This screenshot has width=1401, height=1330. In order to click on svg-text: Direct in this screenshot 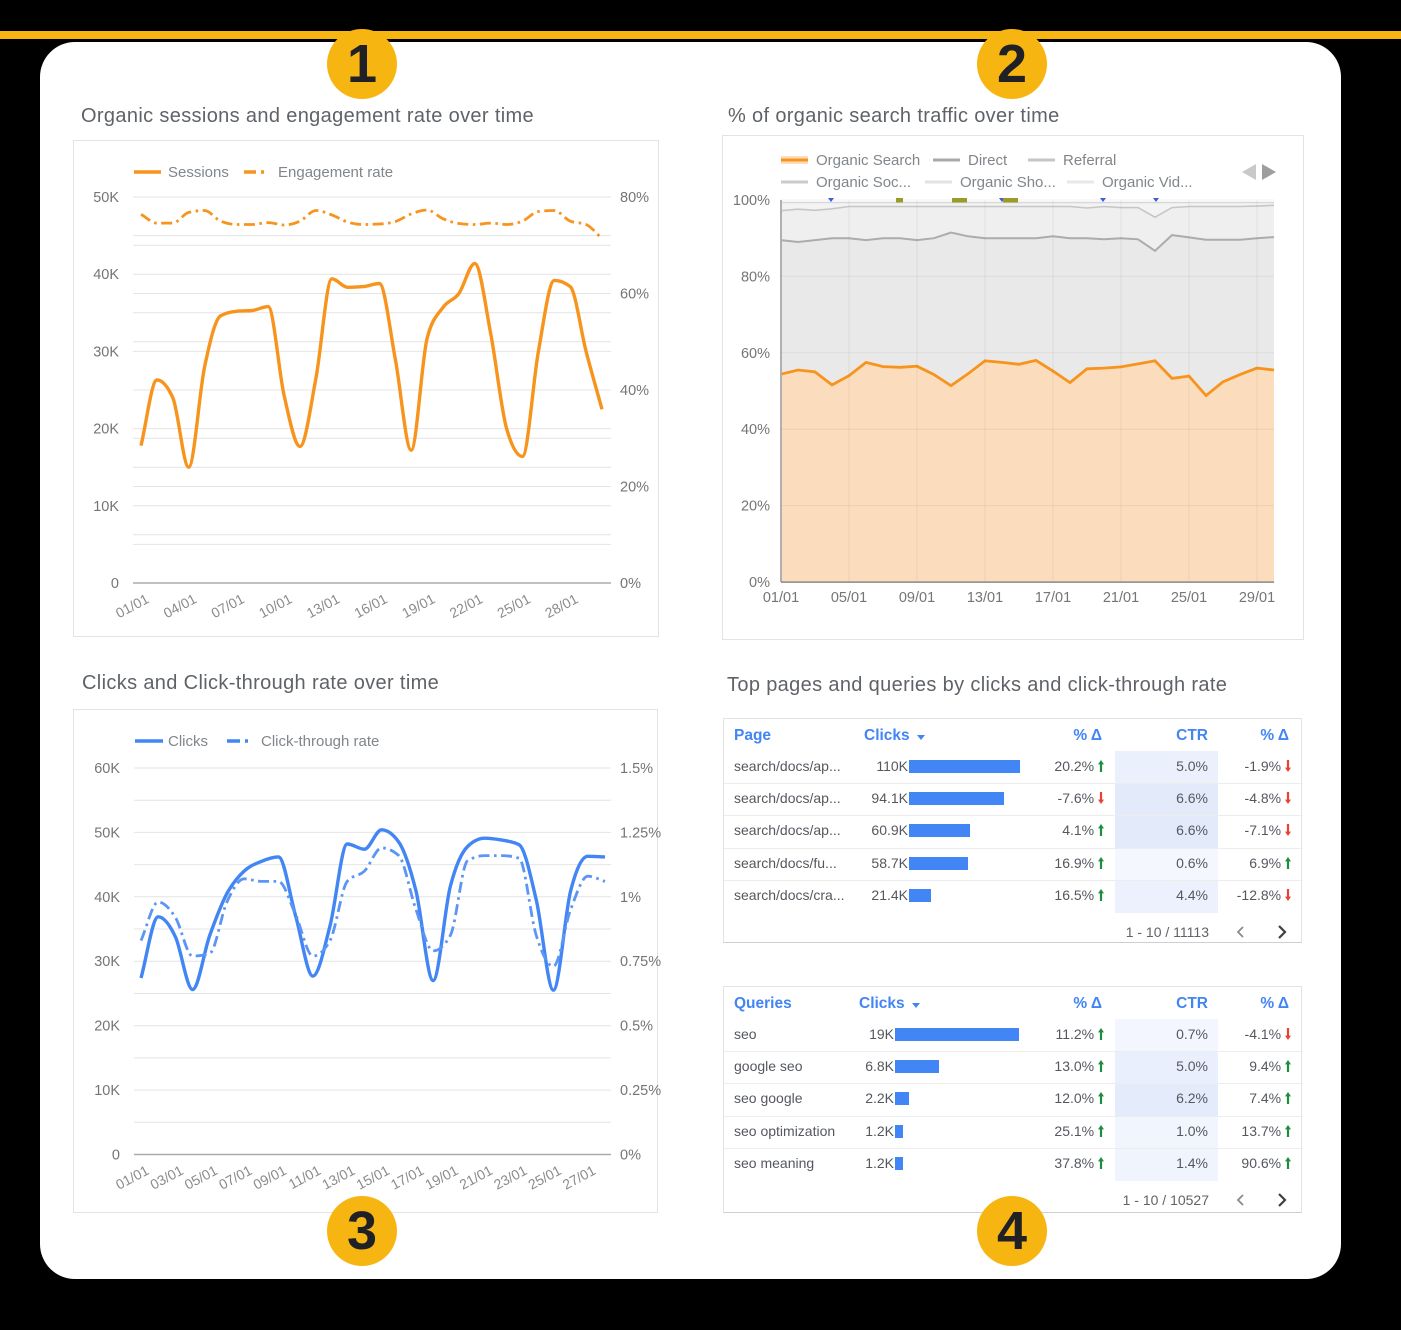, I will do `click(988, 160)`.